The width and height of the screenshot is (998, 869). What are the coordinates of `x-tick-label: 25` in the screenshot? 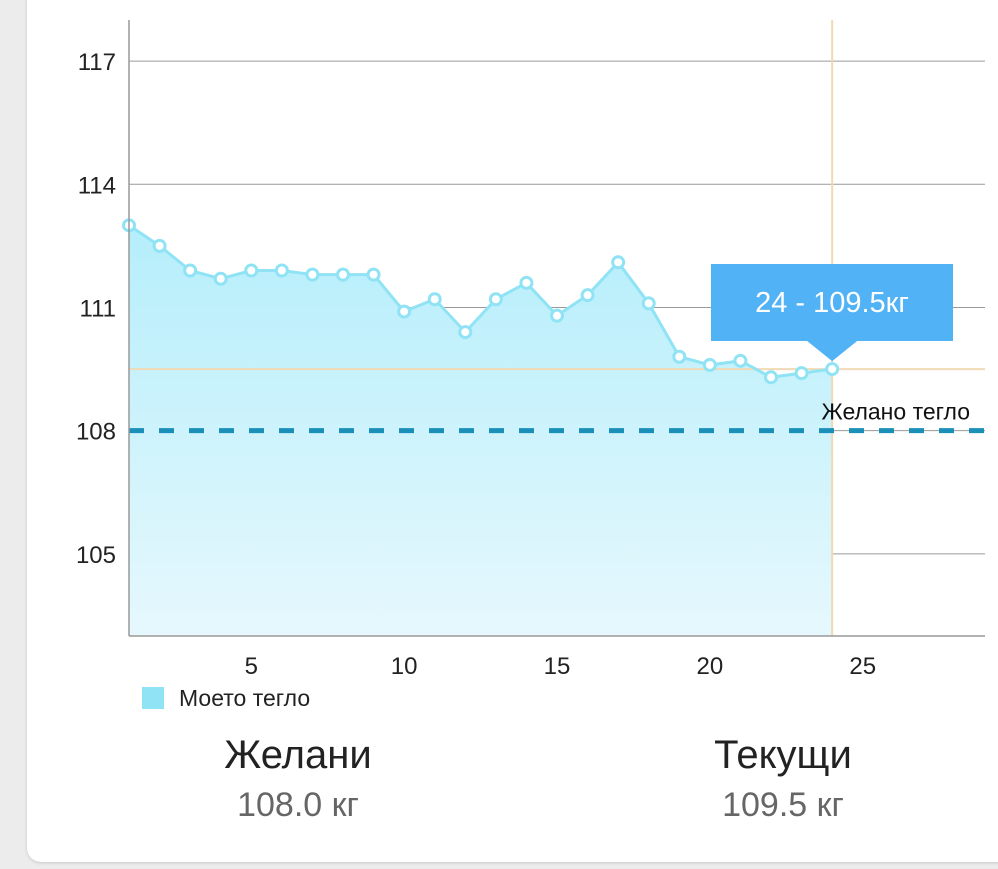 It's located at (862, 666).